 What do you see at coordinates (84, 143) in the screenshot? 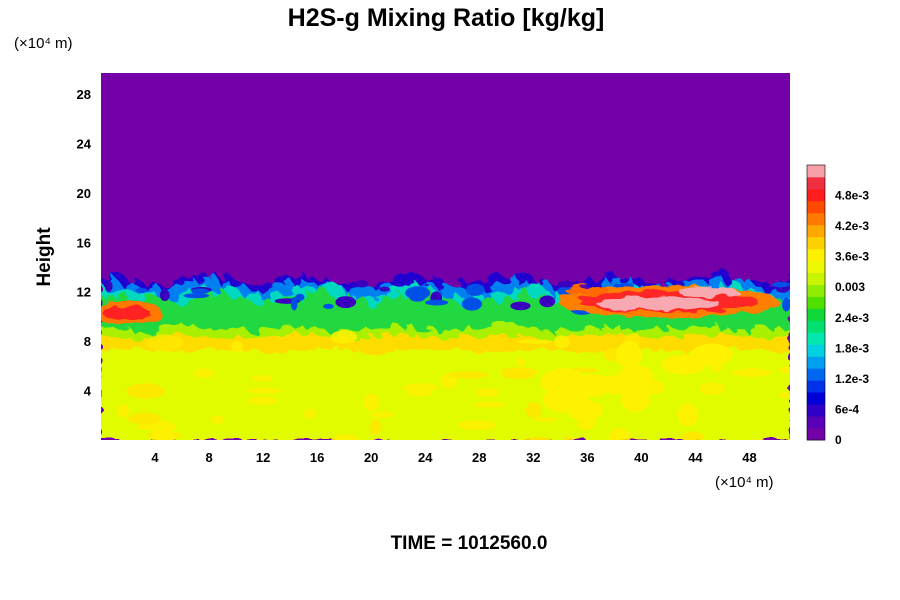
I see `y-tick-label: 24` at bounding box center [84, 143].